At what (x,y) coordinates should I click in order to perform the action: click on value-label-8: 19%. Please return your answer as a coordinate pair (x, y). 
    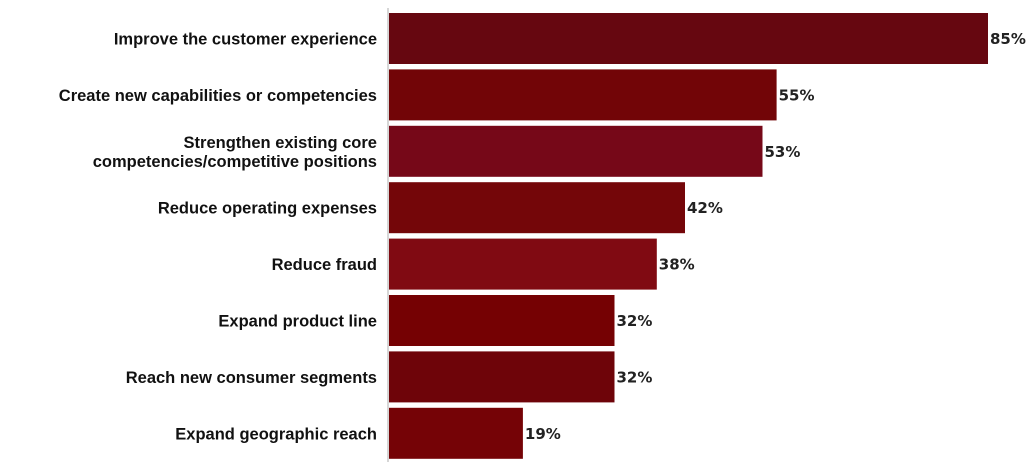
    Looking at the image, I should click on (543, 434).